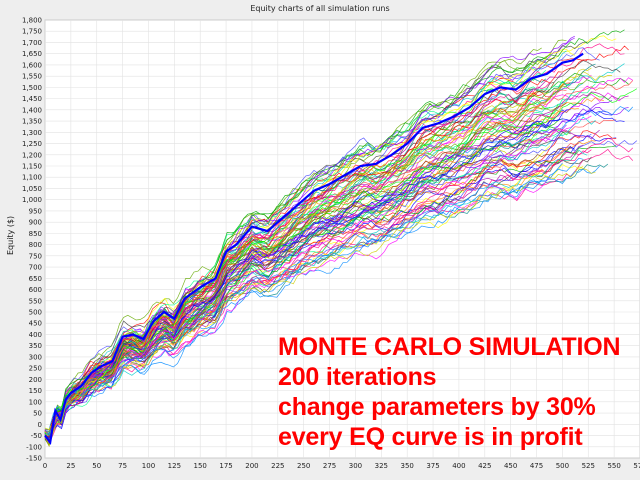 This screenshot has height=480, width=640. Describe the element at coordinates (10, 235) in the screenshot. I see `y-axis-label: Equity ($)` at that location.